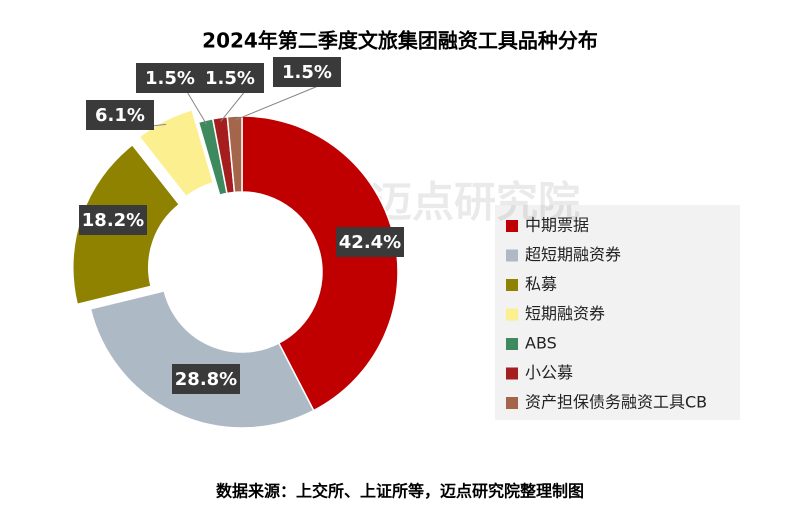 The height and width of the screenshot is (525, 800). Describe the element at coordinates (541, 284) in the screenshot. I see `legend-label: 私募` at that location.